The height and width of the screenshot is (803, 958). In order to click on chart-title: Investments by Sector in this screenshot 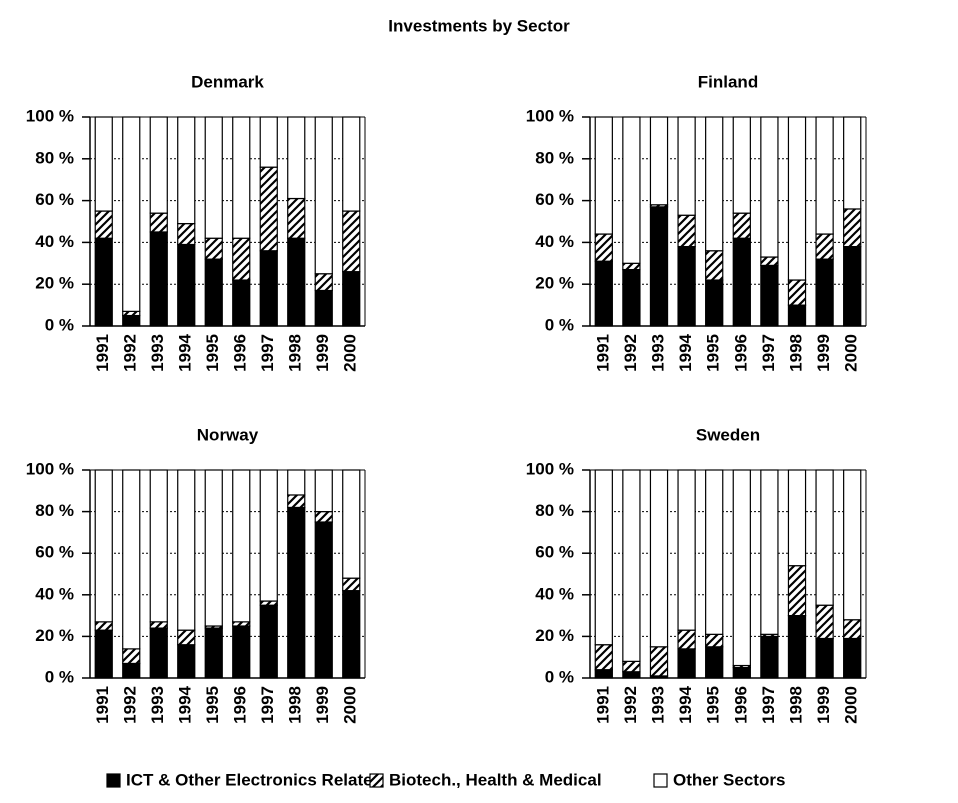, I will do `click(479, 25)`.